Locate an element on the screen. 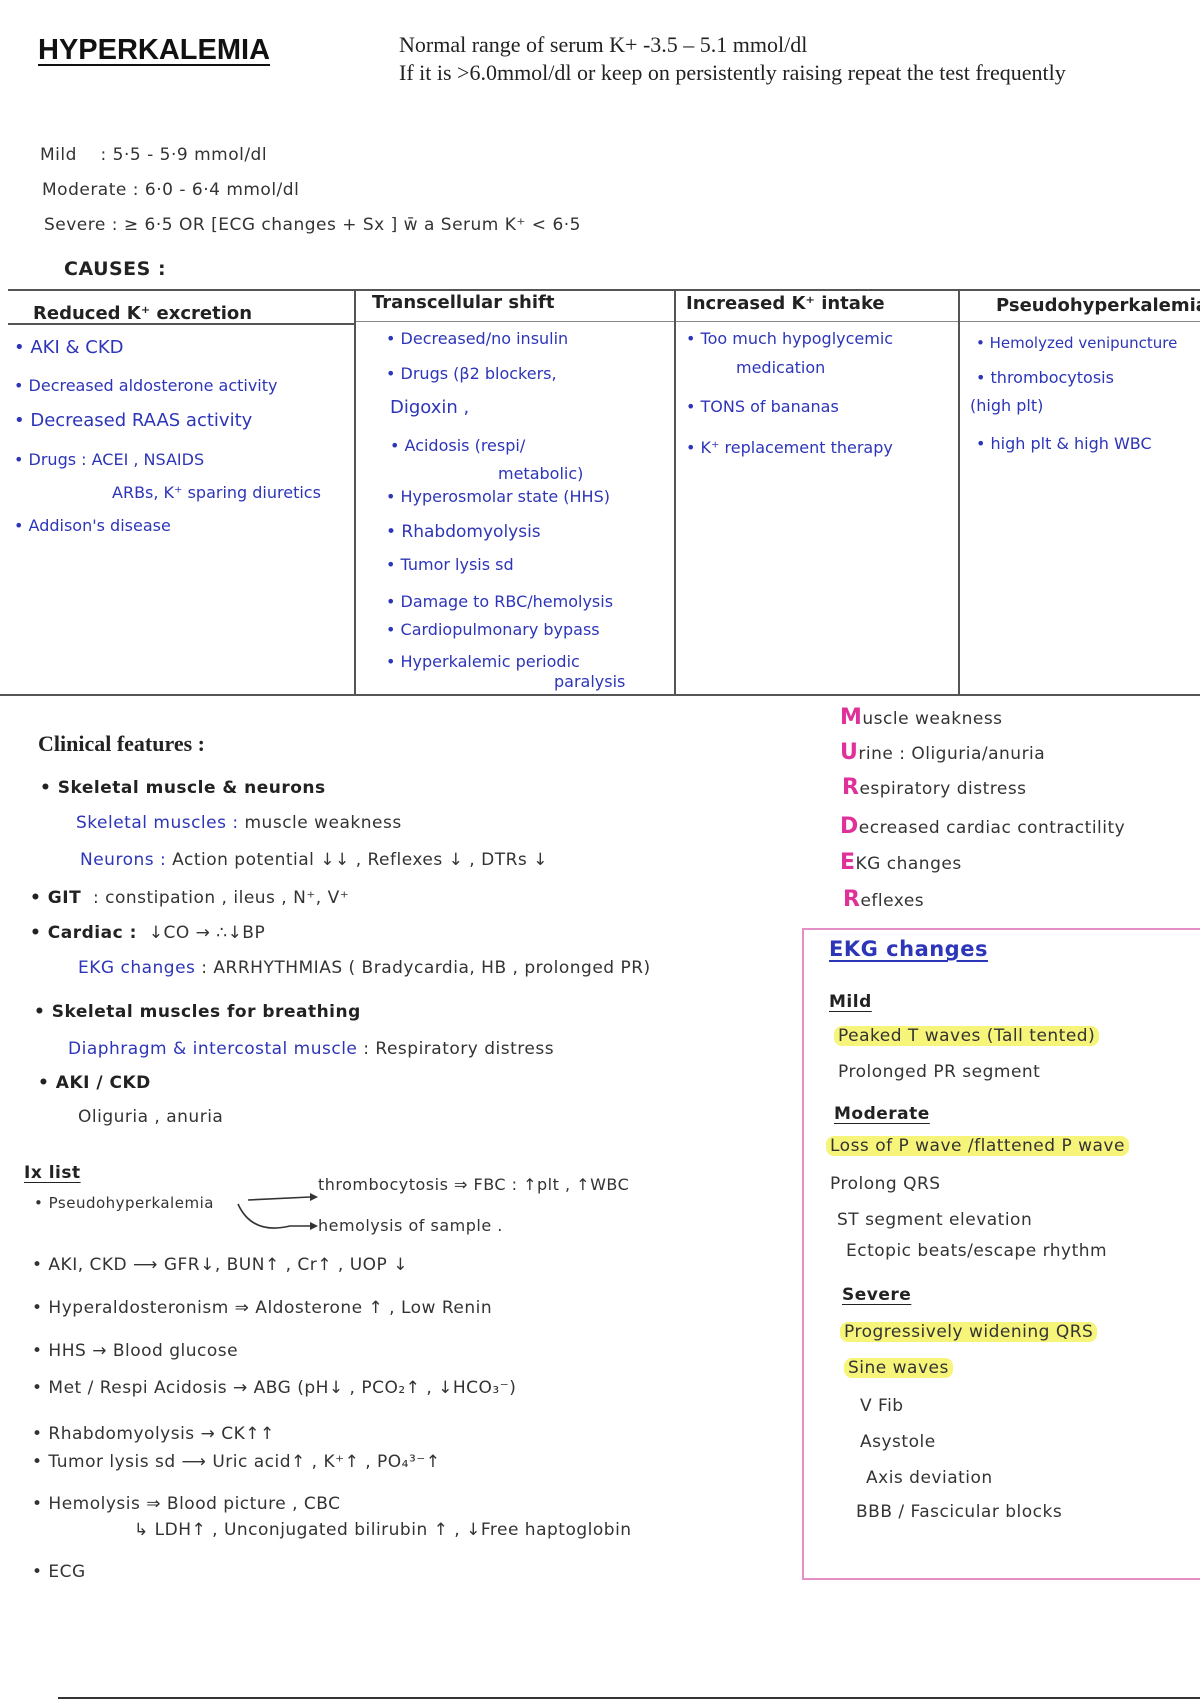  ekg-title: EKG changes is located at coordinates (908, 949).